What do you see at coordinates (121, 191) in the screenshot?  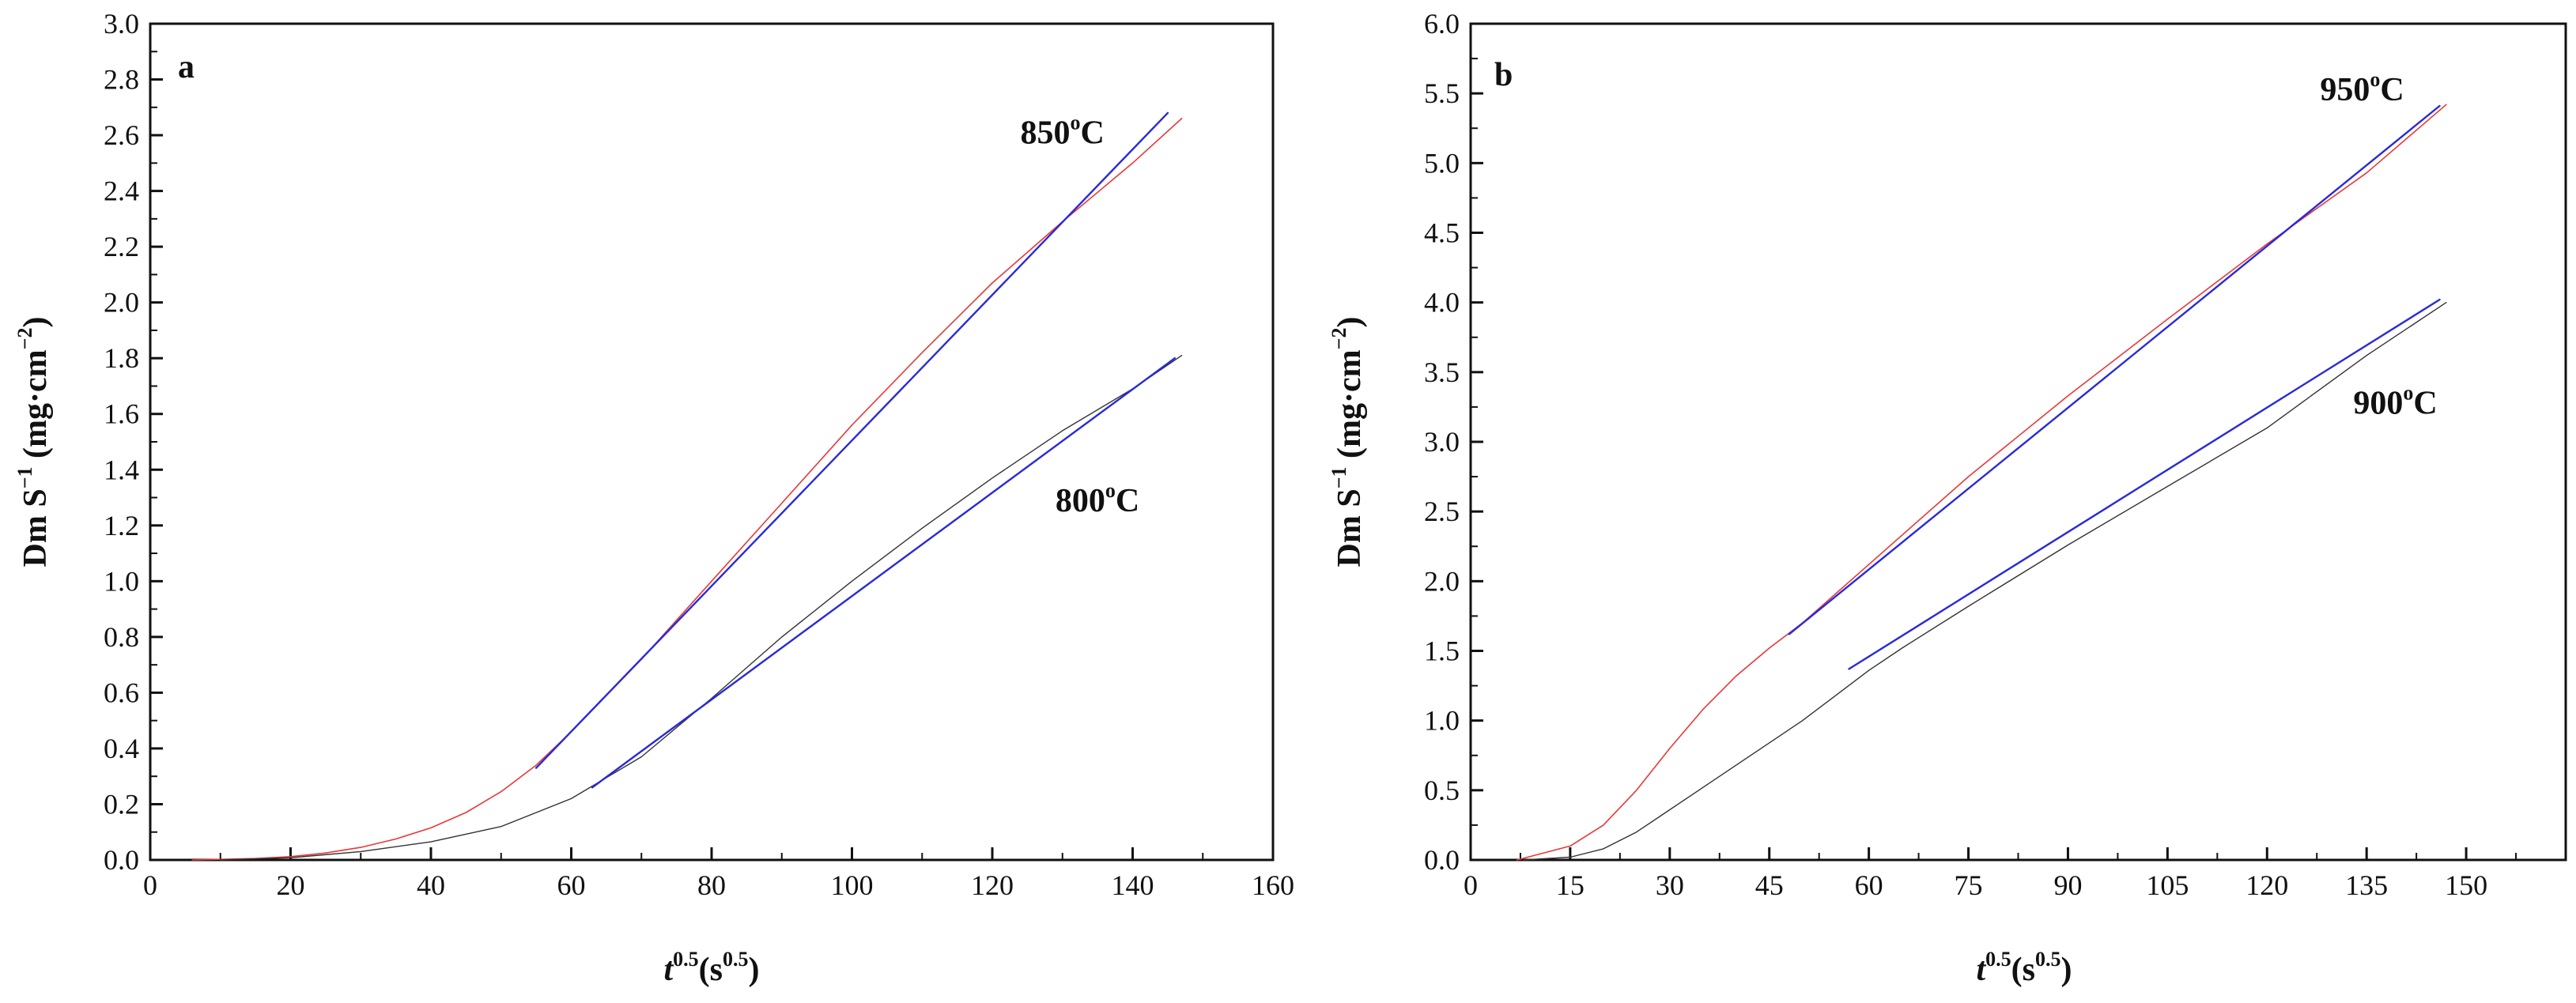 I see `y-tick-label-a: 2.4` at bounding box center [121, 191].